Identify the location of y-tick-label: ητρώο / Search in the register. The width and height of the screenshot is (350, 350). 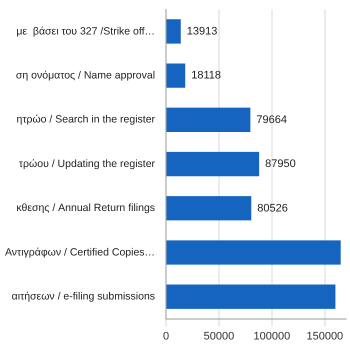
(86, 120).